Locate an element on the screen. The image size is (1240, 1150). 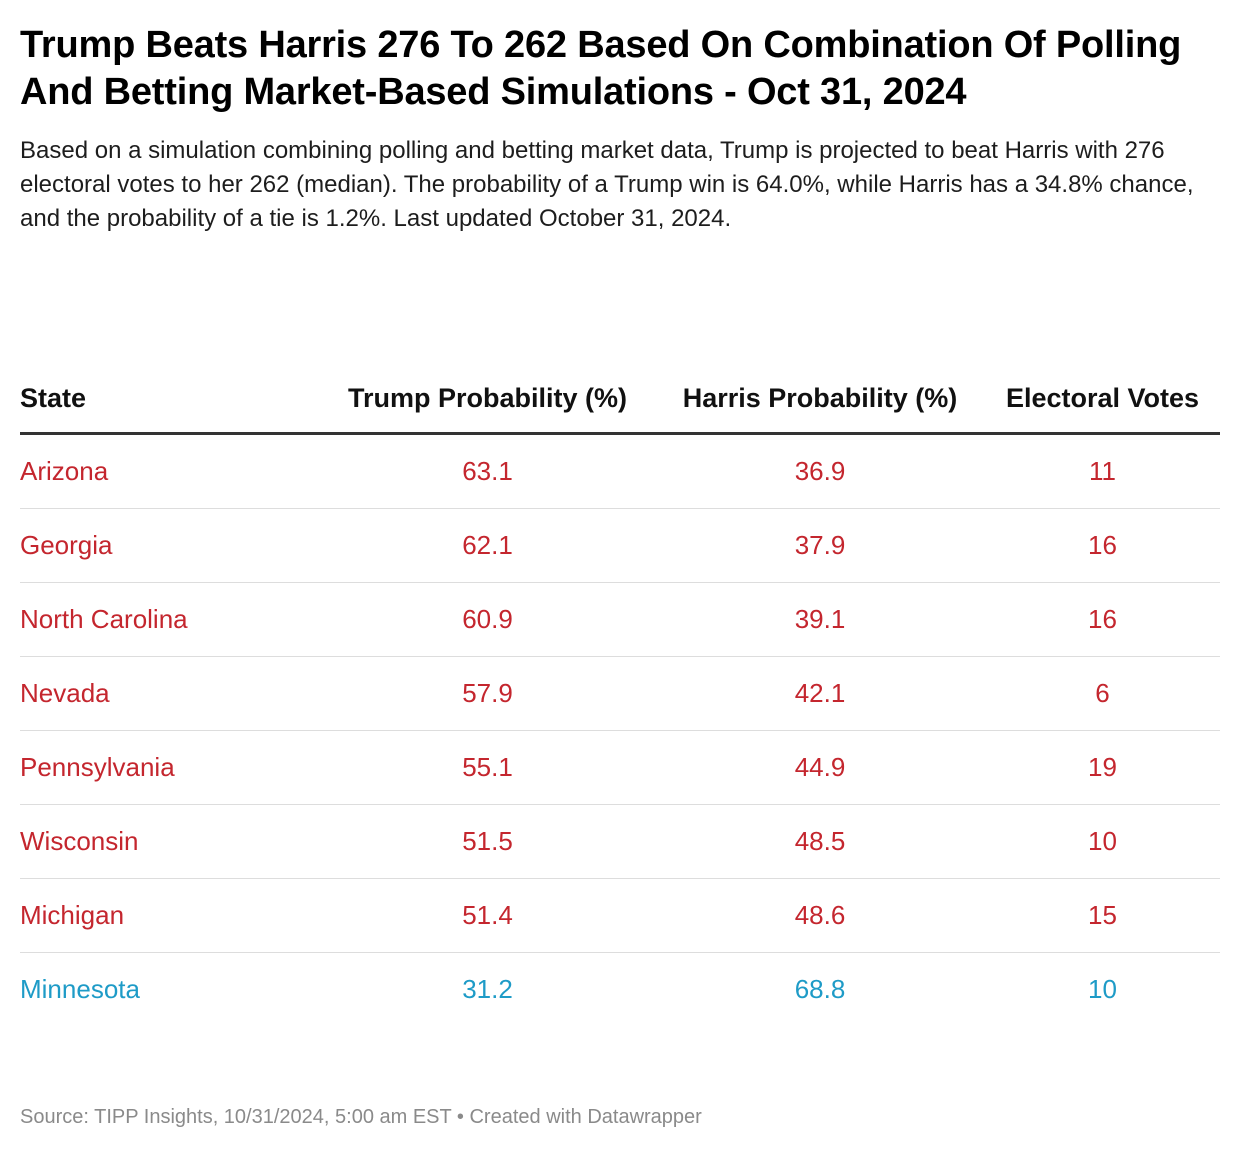
cell-electoral-votes: 19 is located at coordinates (1102, 767).